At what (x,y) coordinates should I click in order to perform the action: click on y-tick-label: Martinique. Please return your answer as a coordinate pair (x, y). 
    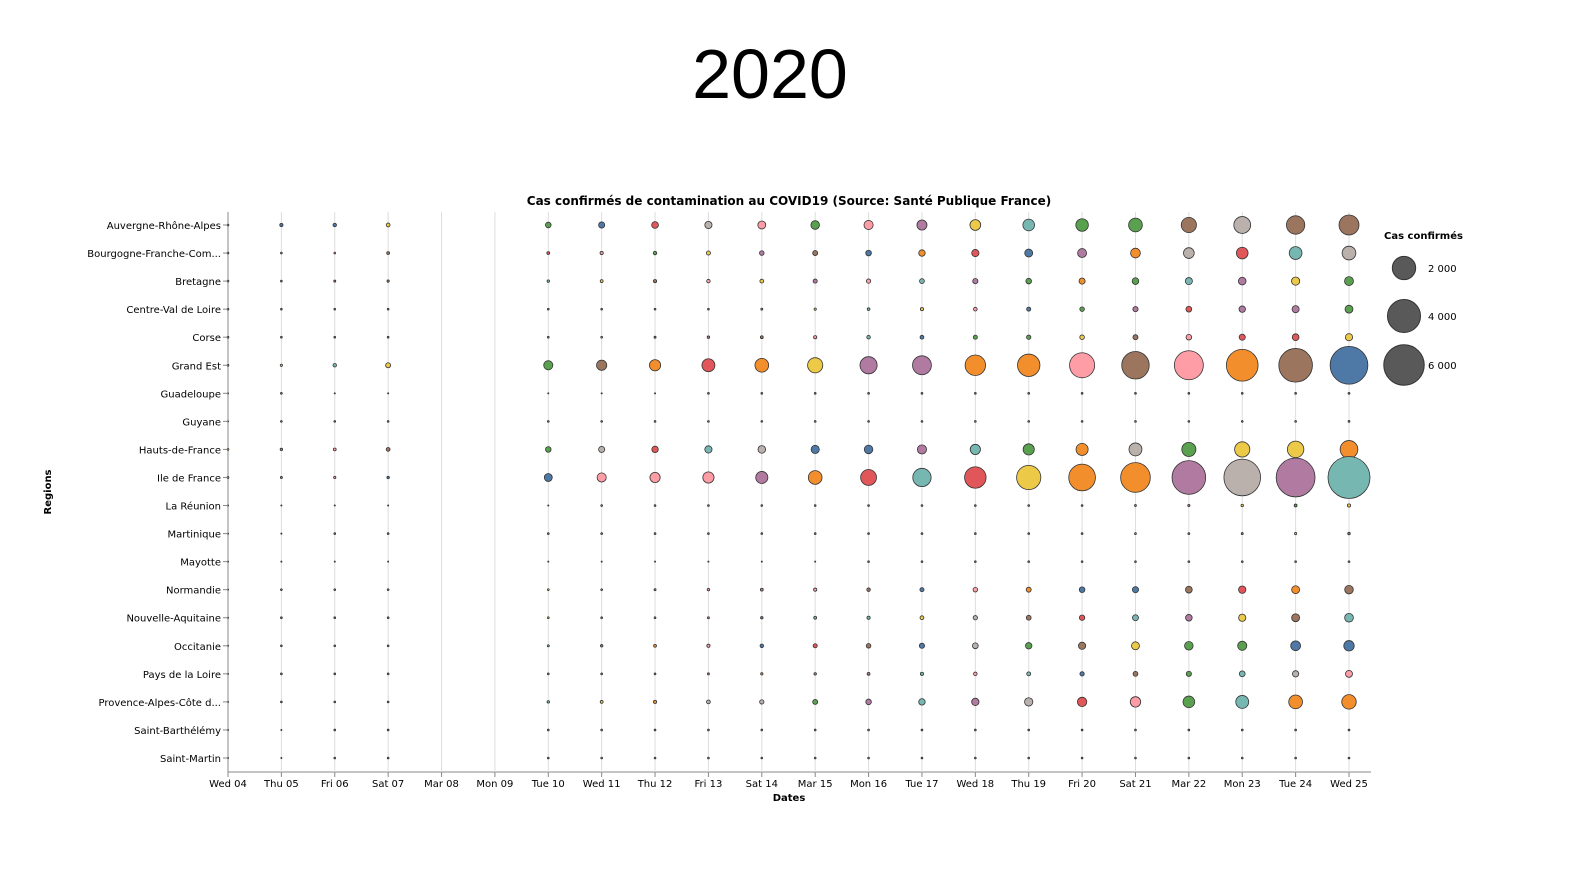
    Looking at the image, I should click on (194, 535).